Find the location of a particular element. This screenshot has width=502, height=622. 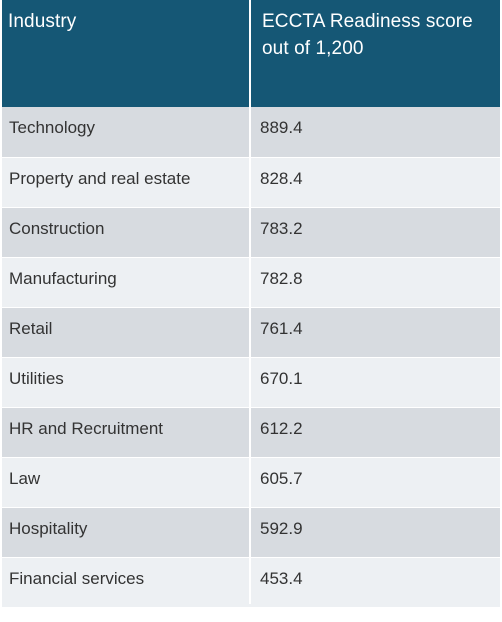

score-cell: 612.2 is located at coordinates (281, 428).